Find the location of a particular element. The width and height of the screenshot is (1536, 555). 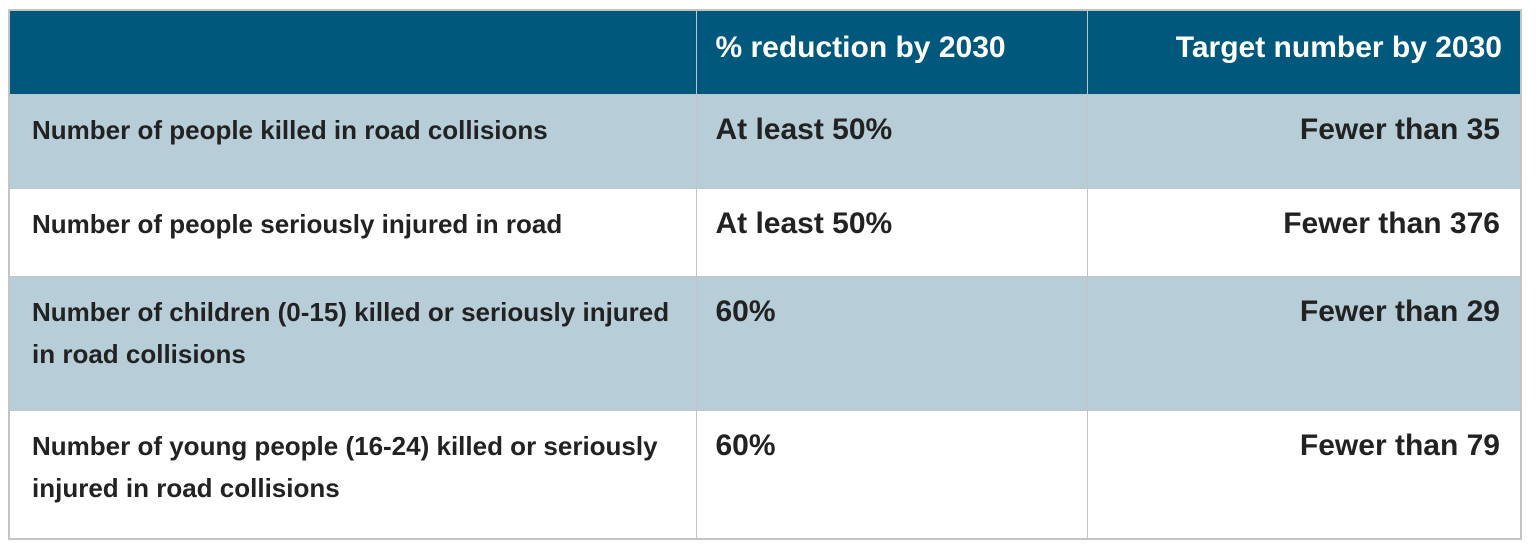

target-cell: Fewer than 29 is located at coordinates (1304, 343).